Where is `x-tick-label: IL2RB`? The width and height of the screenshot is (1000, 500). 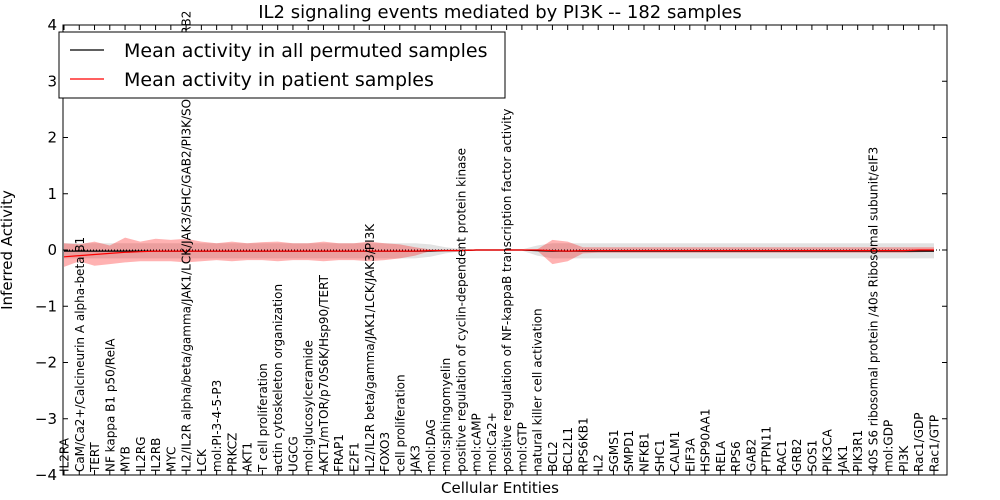 x-tick-label: IL2RB is located at coordinates (156, 455).